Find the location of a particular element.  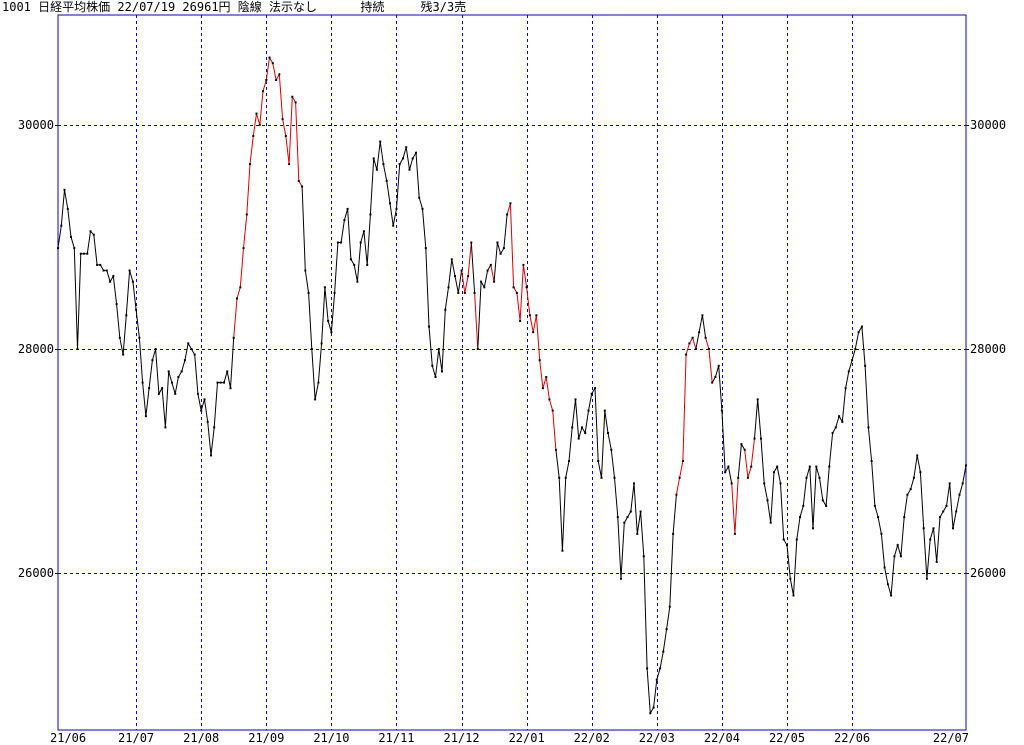

x-tick-label: 21/06 is located at coordinates (68, 738).